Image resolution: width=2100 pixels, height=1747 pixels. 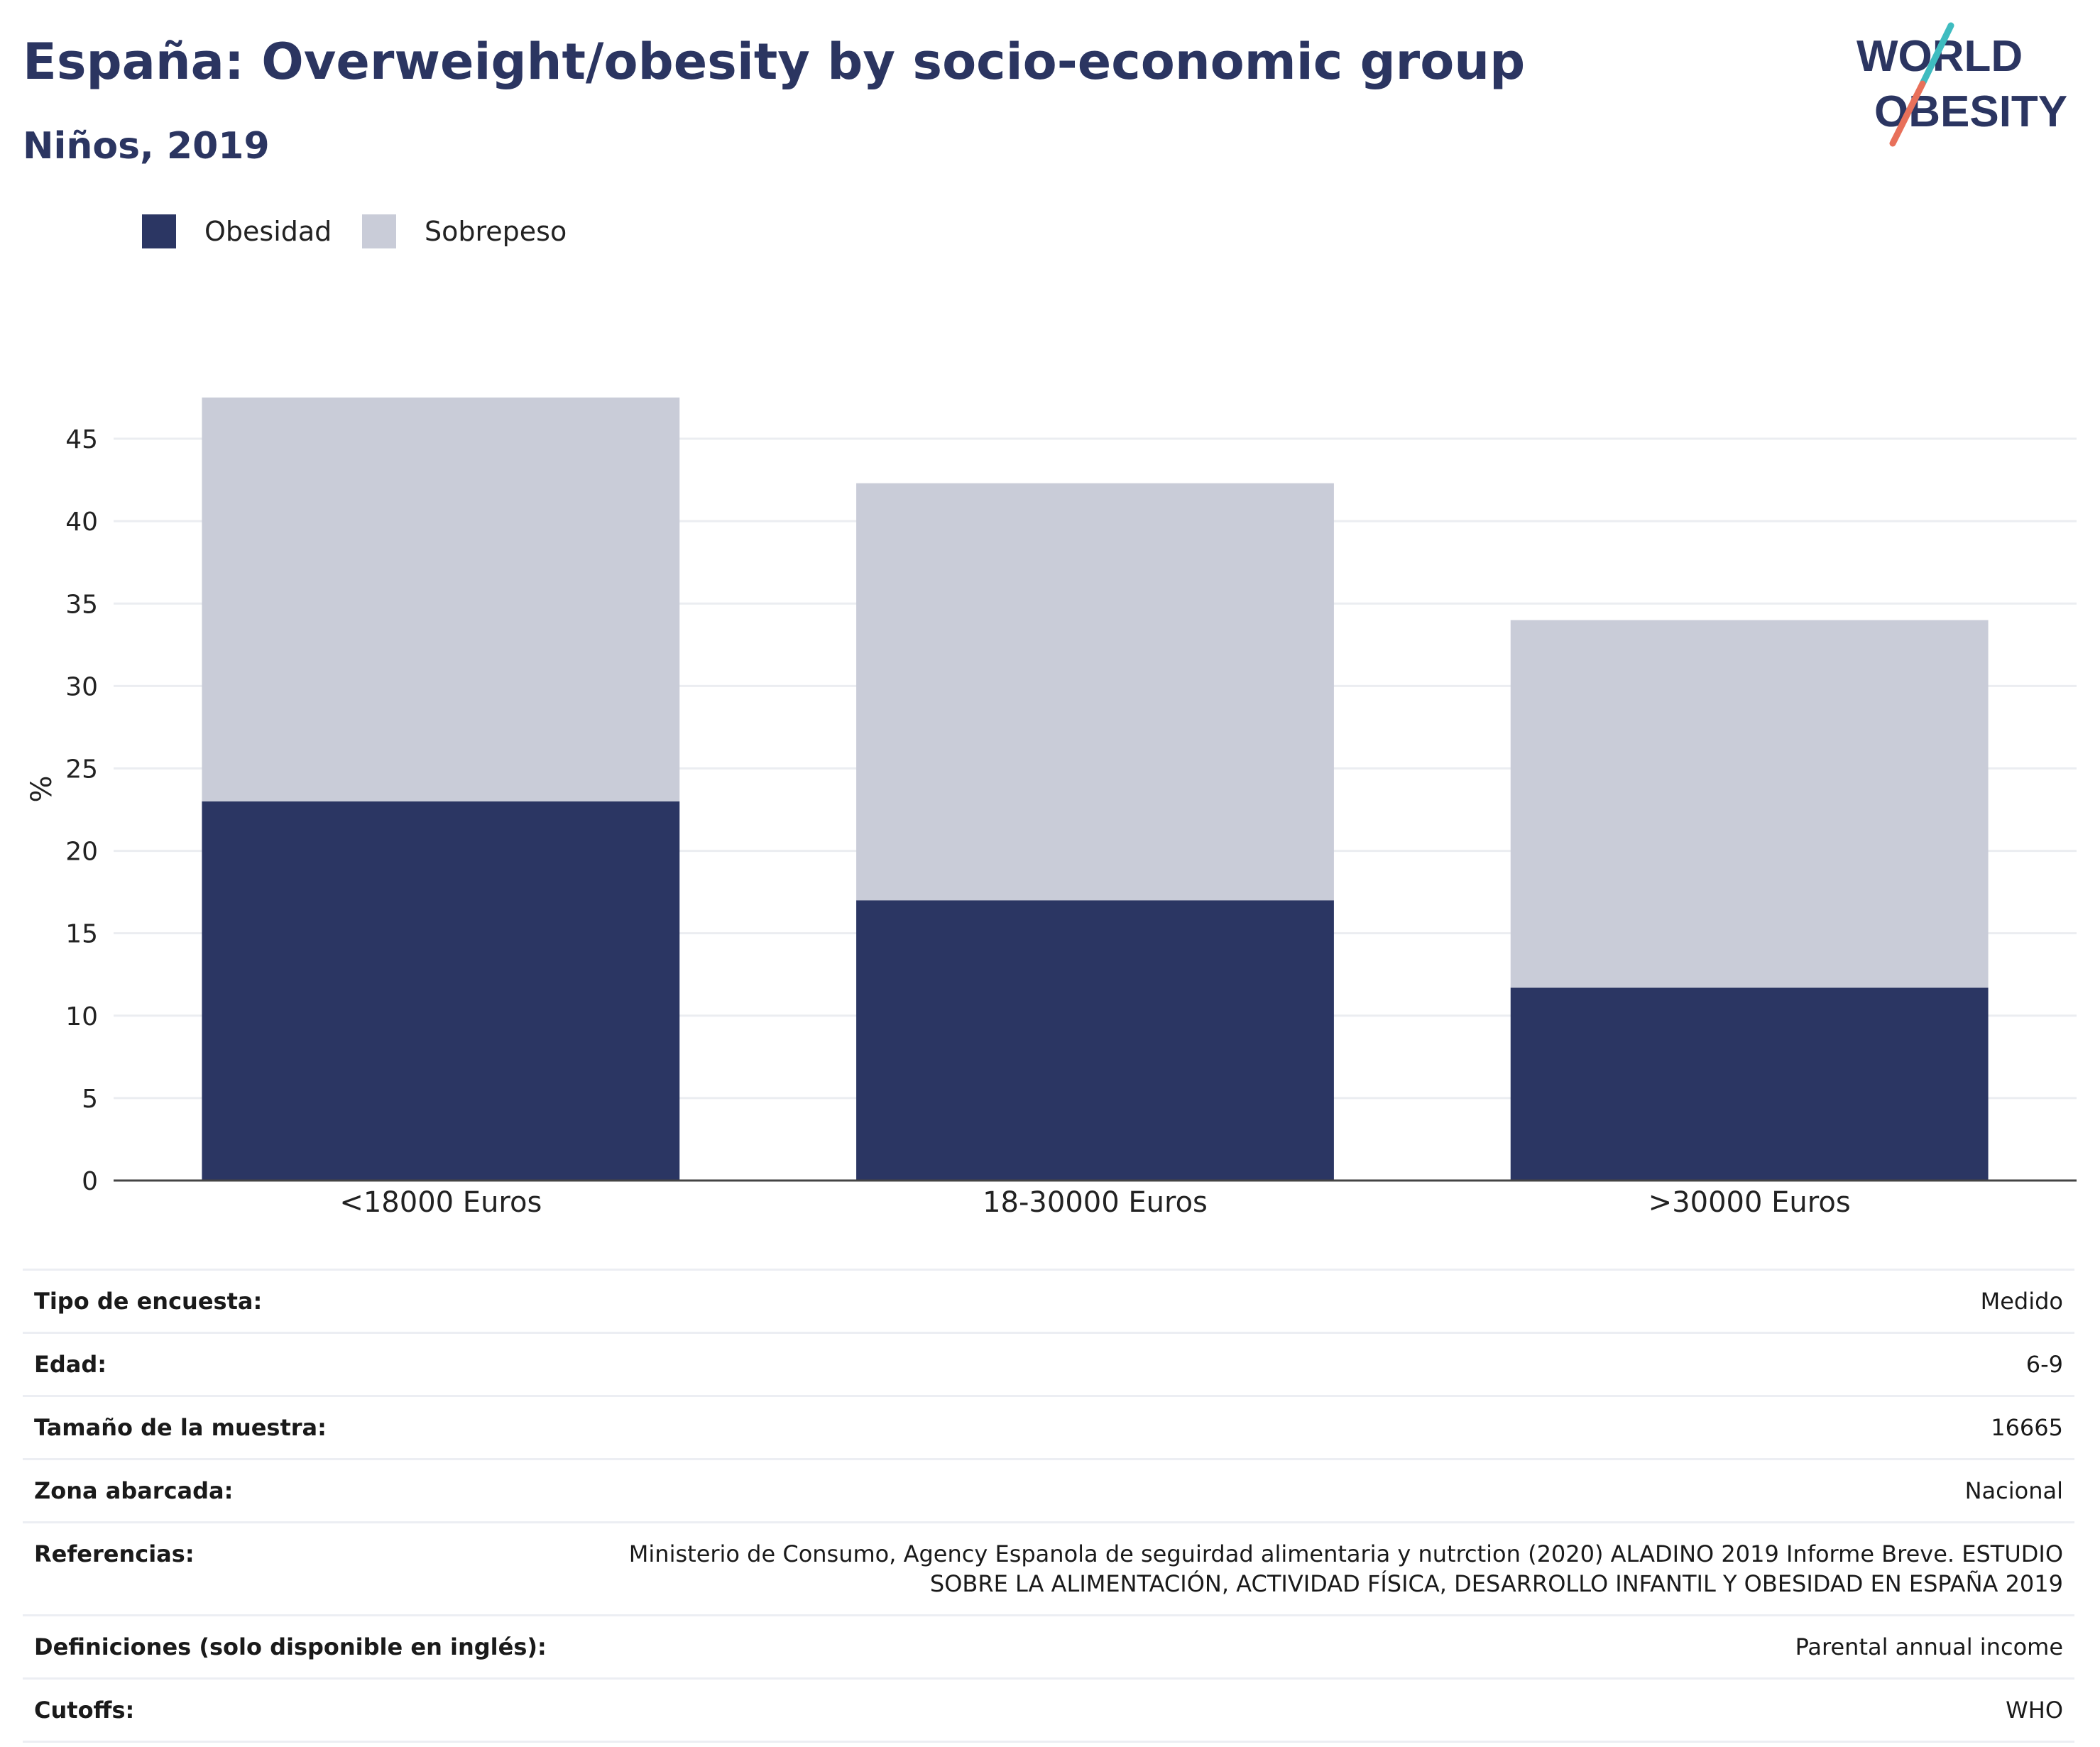 What do you see at coordinates (81, 439) in the screenshot?
I see `y-tick-label: 45` at bounding box center [81, 439].